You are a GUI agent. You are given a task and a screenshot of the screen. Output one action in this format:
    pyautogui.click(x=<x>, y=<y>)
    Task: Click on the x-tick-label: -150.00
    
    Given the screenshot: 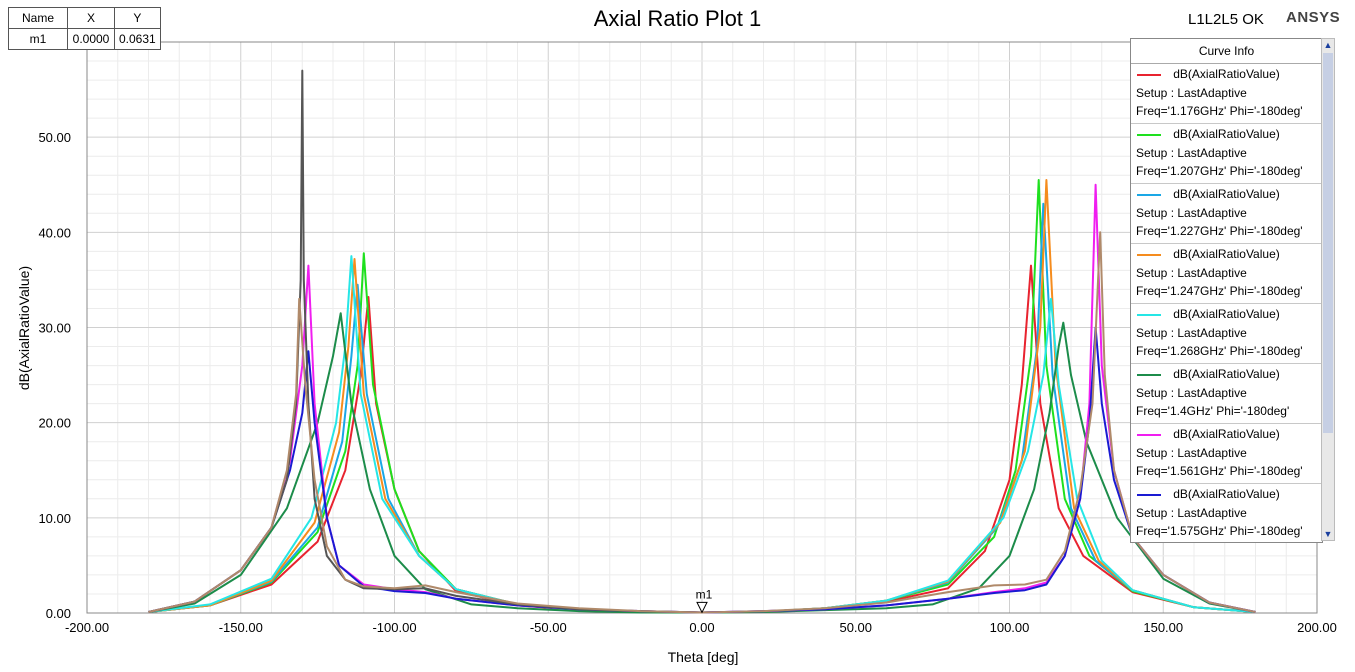 What is the action you would take?
    pyautogui.click(x=241, y=627)
    